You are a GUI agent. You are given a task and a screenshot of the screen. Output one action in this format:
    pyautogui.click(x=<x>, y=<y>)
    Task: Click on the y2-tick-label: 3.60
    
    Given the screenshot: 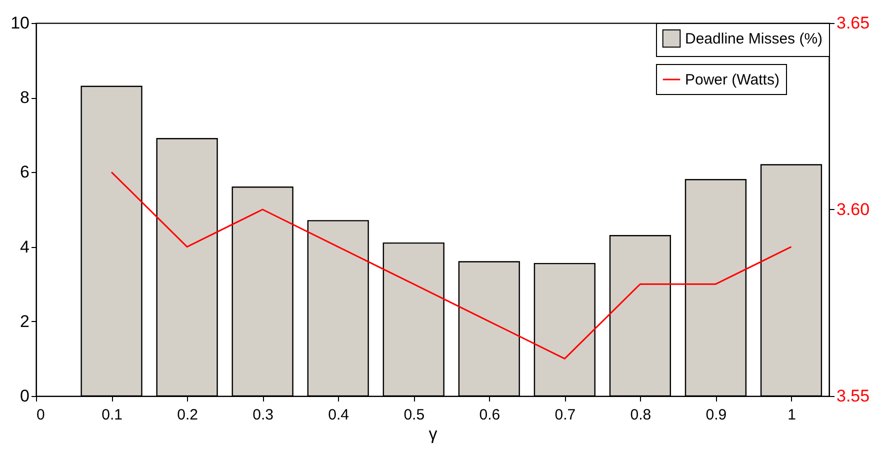 What is the action you would take?
    pyautogui.click(x=853, y=209)
    